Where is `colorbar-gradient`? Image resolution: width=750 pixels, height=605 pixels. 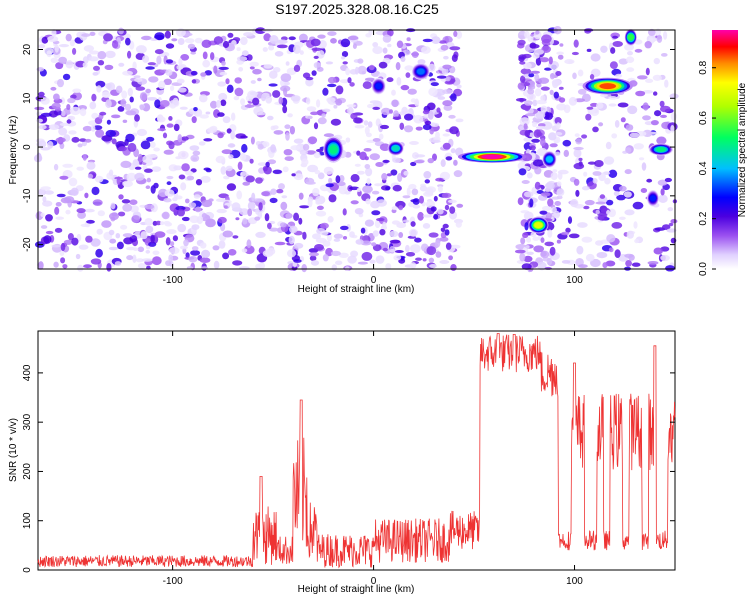 colorbar-gradient is located at coordinates (725, 149).